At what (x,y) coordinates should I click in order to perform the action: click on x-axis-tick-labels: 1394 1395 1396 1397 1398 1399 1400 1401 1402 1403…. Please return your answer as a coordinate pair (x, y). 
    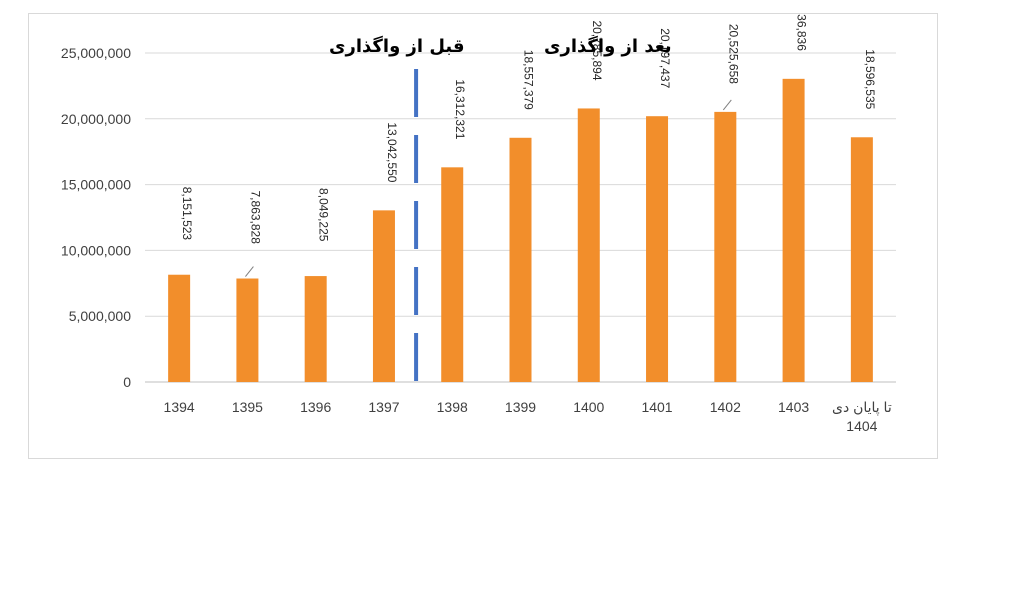
    Looking at the image, I should click on (528, 416).